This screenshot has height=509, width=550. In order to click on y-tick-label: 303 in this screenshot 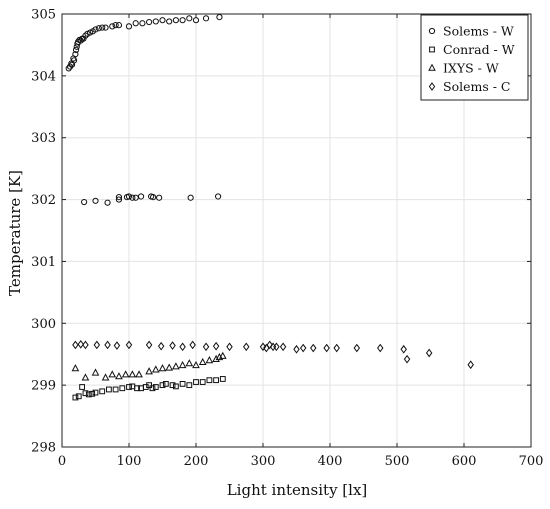, I will do `click(43, 138)`.